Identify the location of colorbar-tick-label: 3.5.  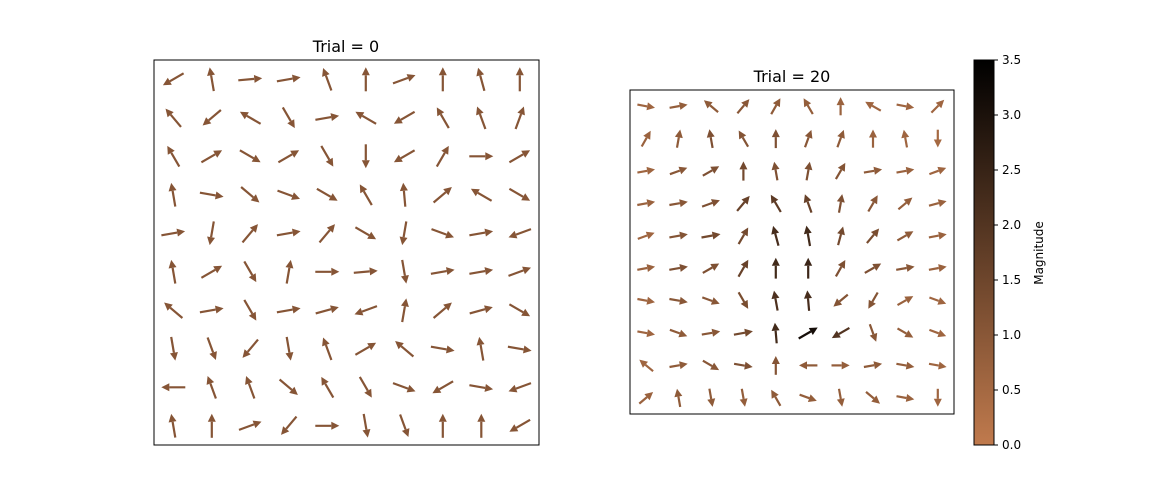
(1011, 60).